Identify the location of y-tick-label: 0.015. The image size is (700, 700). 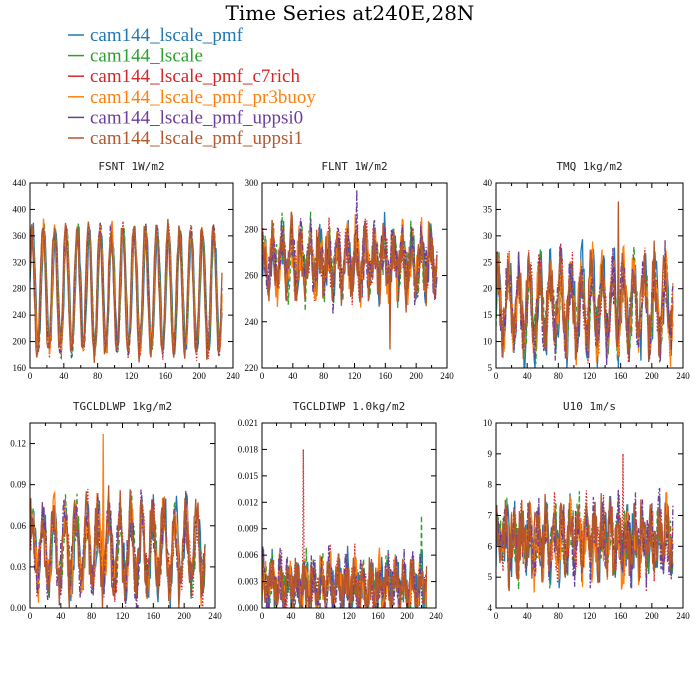
(248, 476).